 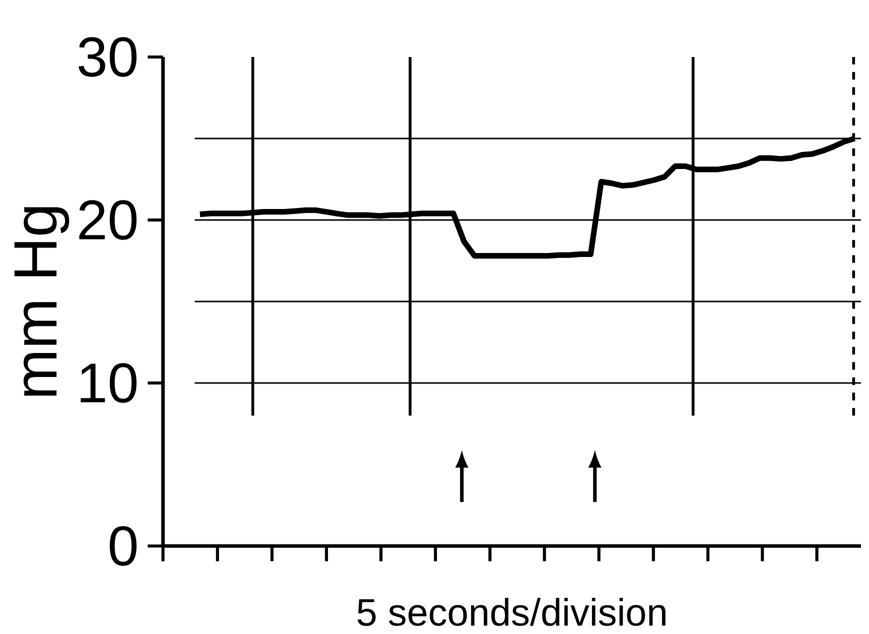 I want to click on y-tick-label: 30, so click(x=107, y=57).